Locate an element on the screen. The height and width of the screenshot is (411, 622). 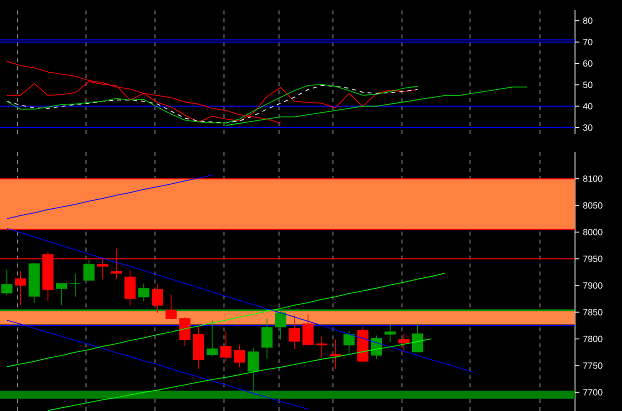
y-tick-label: 7700 is located at coordinates (592, 392).